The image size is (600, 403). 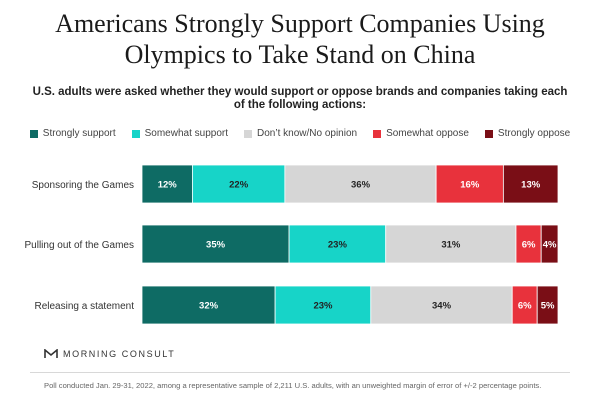 I want to click on data-label: 13%, so click(x=531, y=185).